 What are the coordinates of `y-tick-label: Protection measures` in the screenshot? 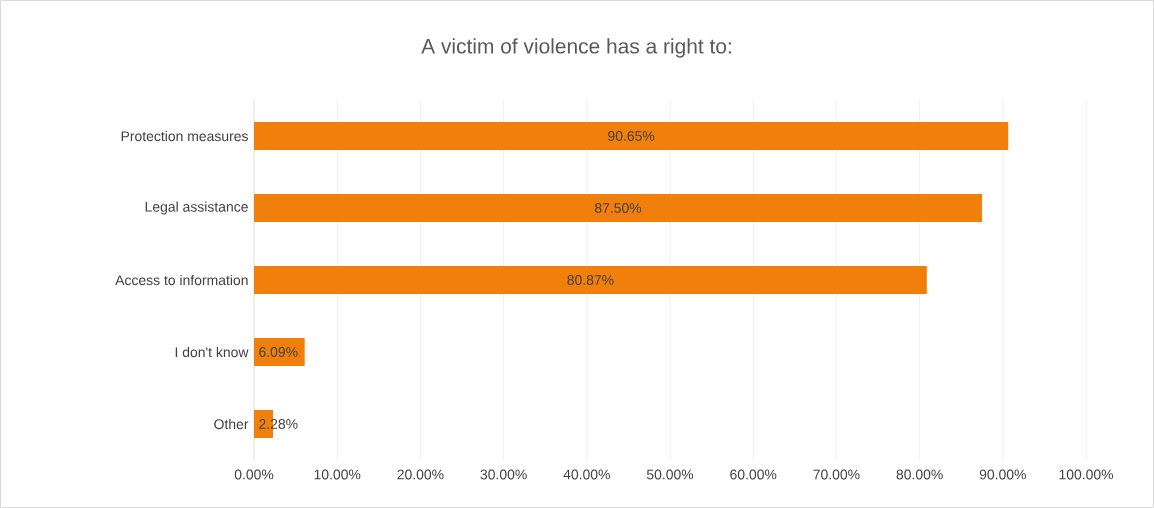 It's located at (184, 136).